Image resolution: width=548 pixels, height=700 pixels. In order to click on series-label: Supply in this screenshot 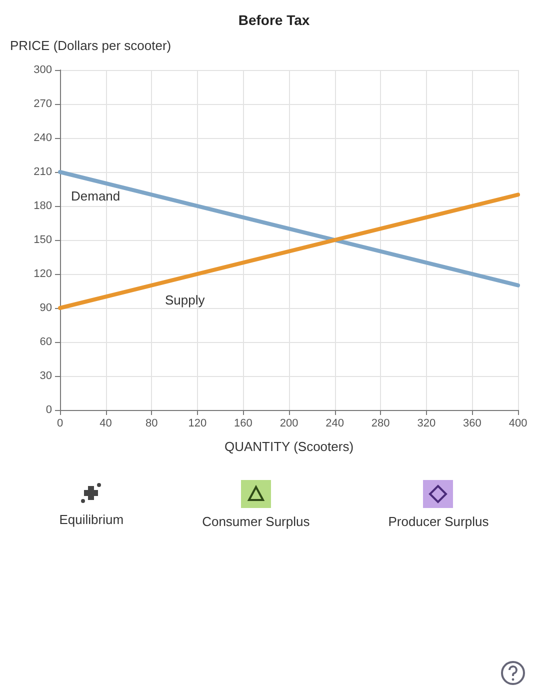, I will do `click(185, 300)`.